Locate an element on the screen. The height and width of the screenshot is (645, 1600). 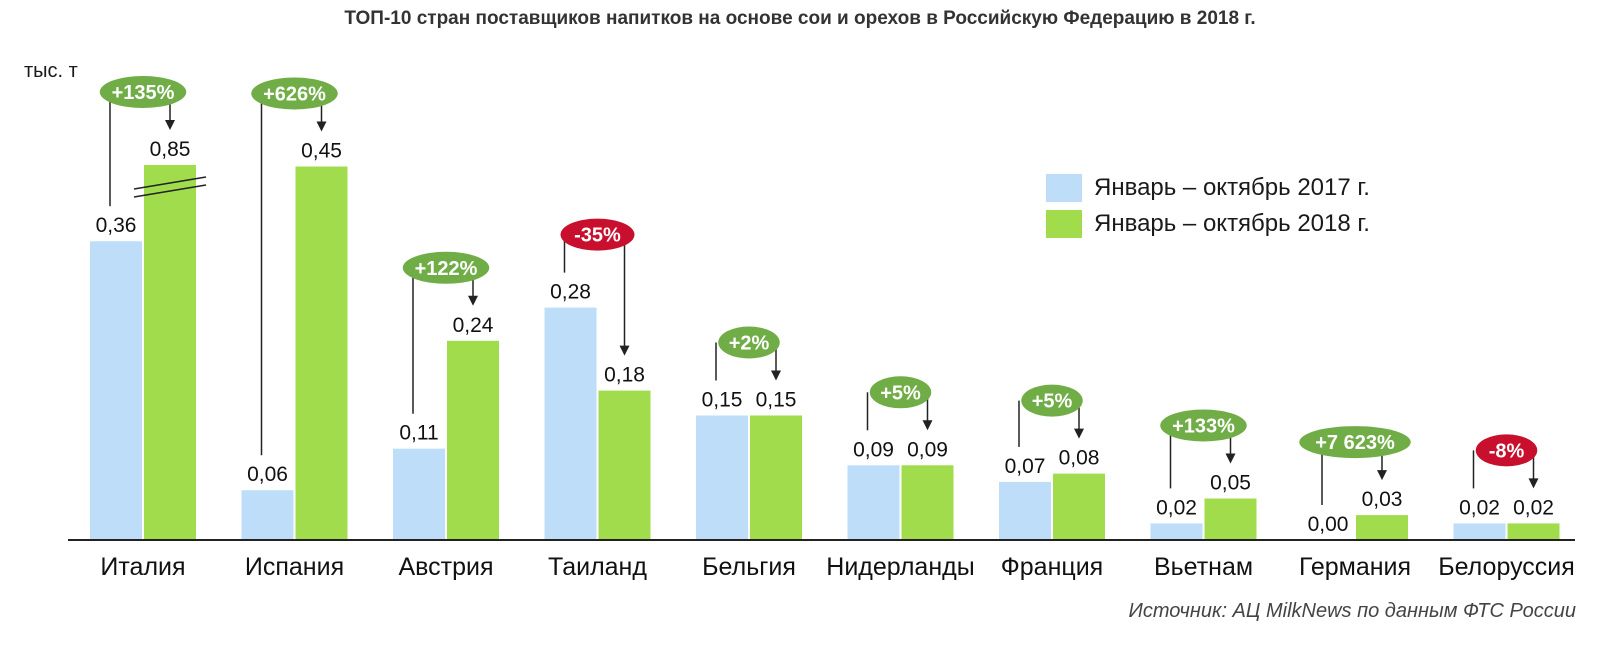
value-label-2018-1: 0,45 is located at coordinates (321, 151).